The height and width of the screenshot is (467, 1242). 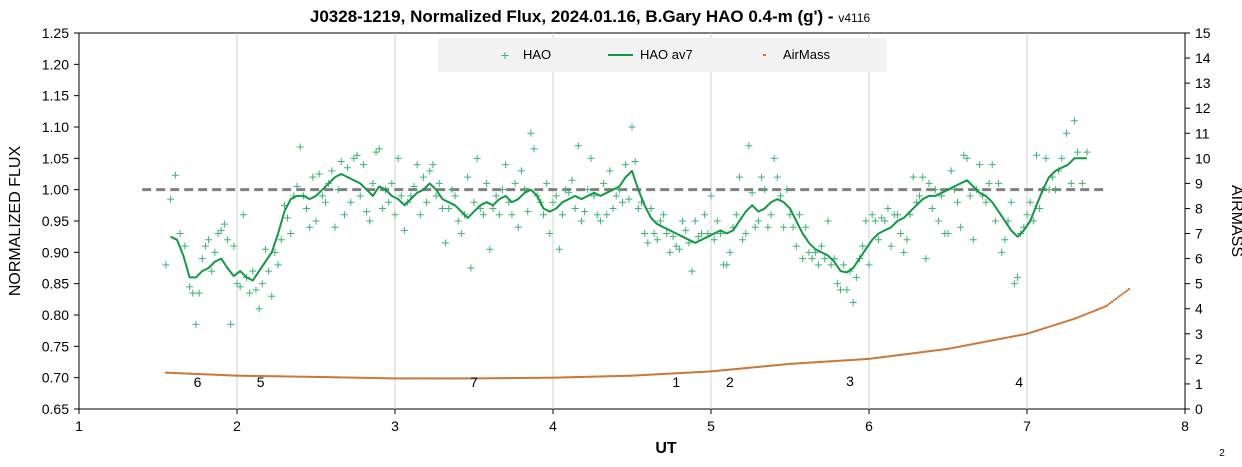 I want to click on y2-tick-label: 9, so click(x=1199, y=183).